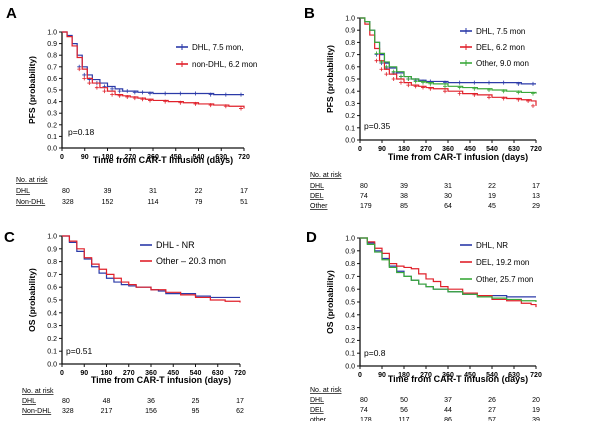 The image size is (600, 426). Describe the element at coordinates (470, 149) in the screenshot. I see `x-tick-label: 450` at that location.